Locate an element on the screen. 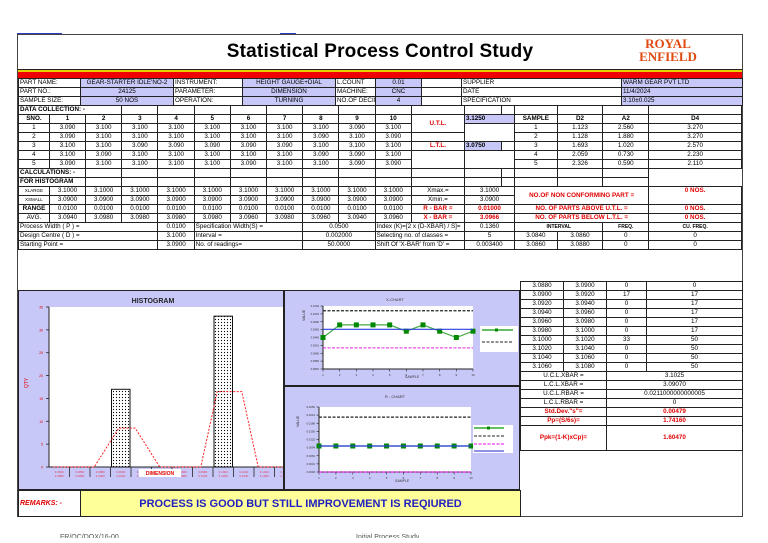  constant: 0.590 is located at coordinates (626, 164).